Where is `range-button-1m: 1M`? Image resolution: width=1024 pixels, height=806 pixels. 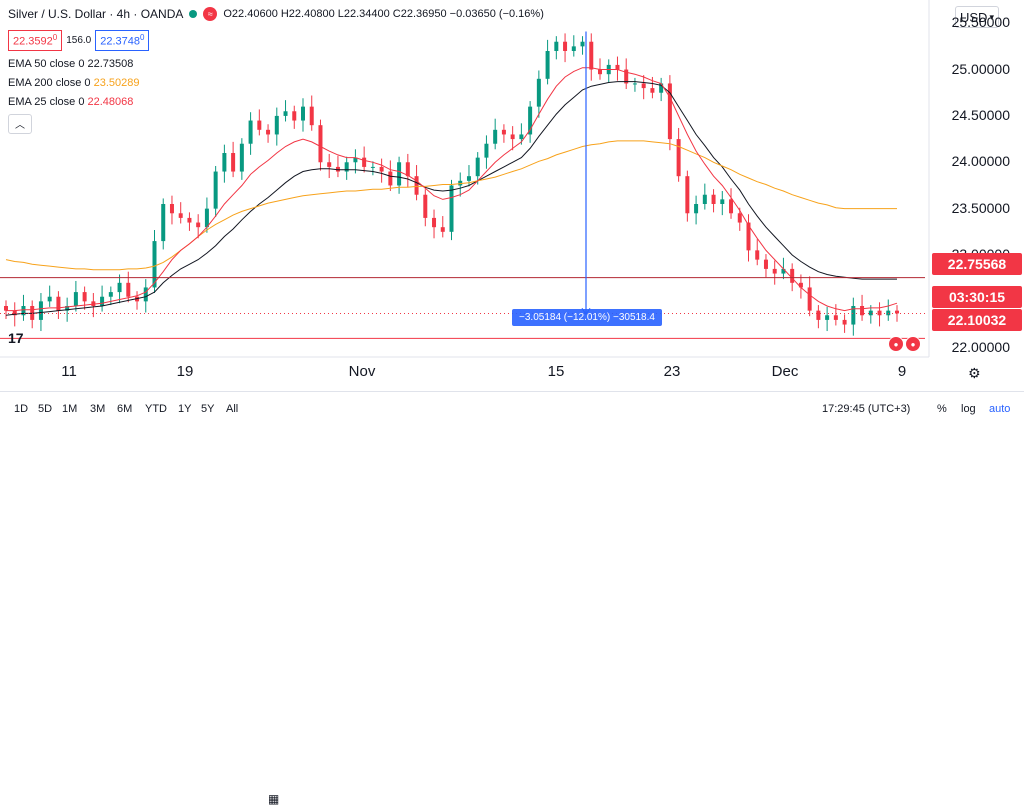
range-button-1m: 1M is located at coordinates (70, 409).